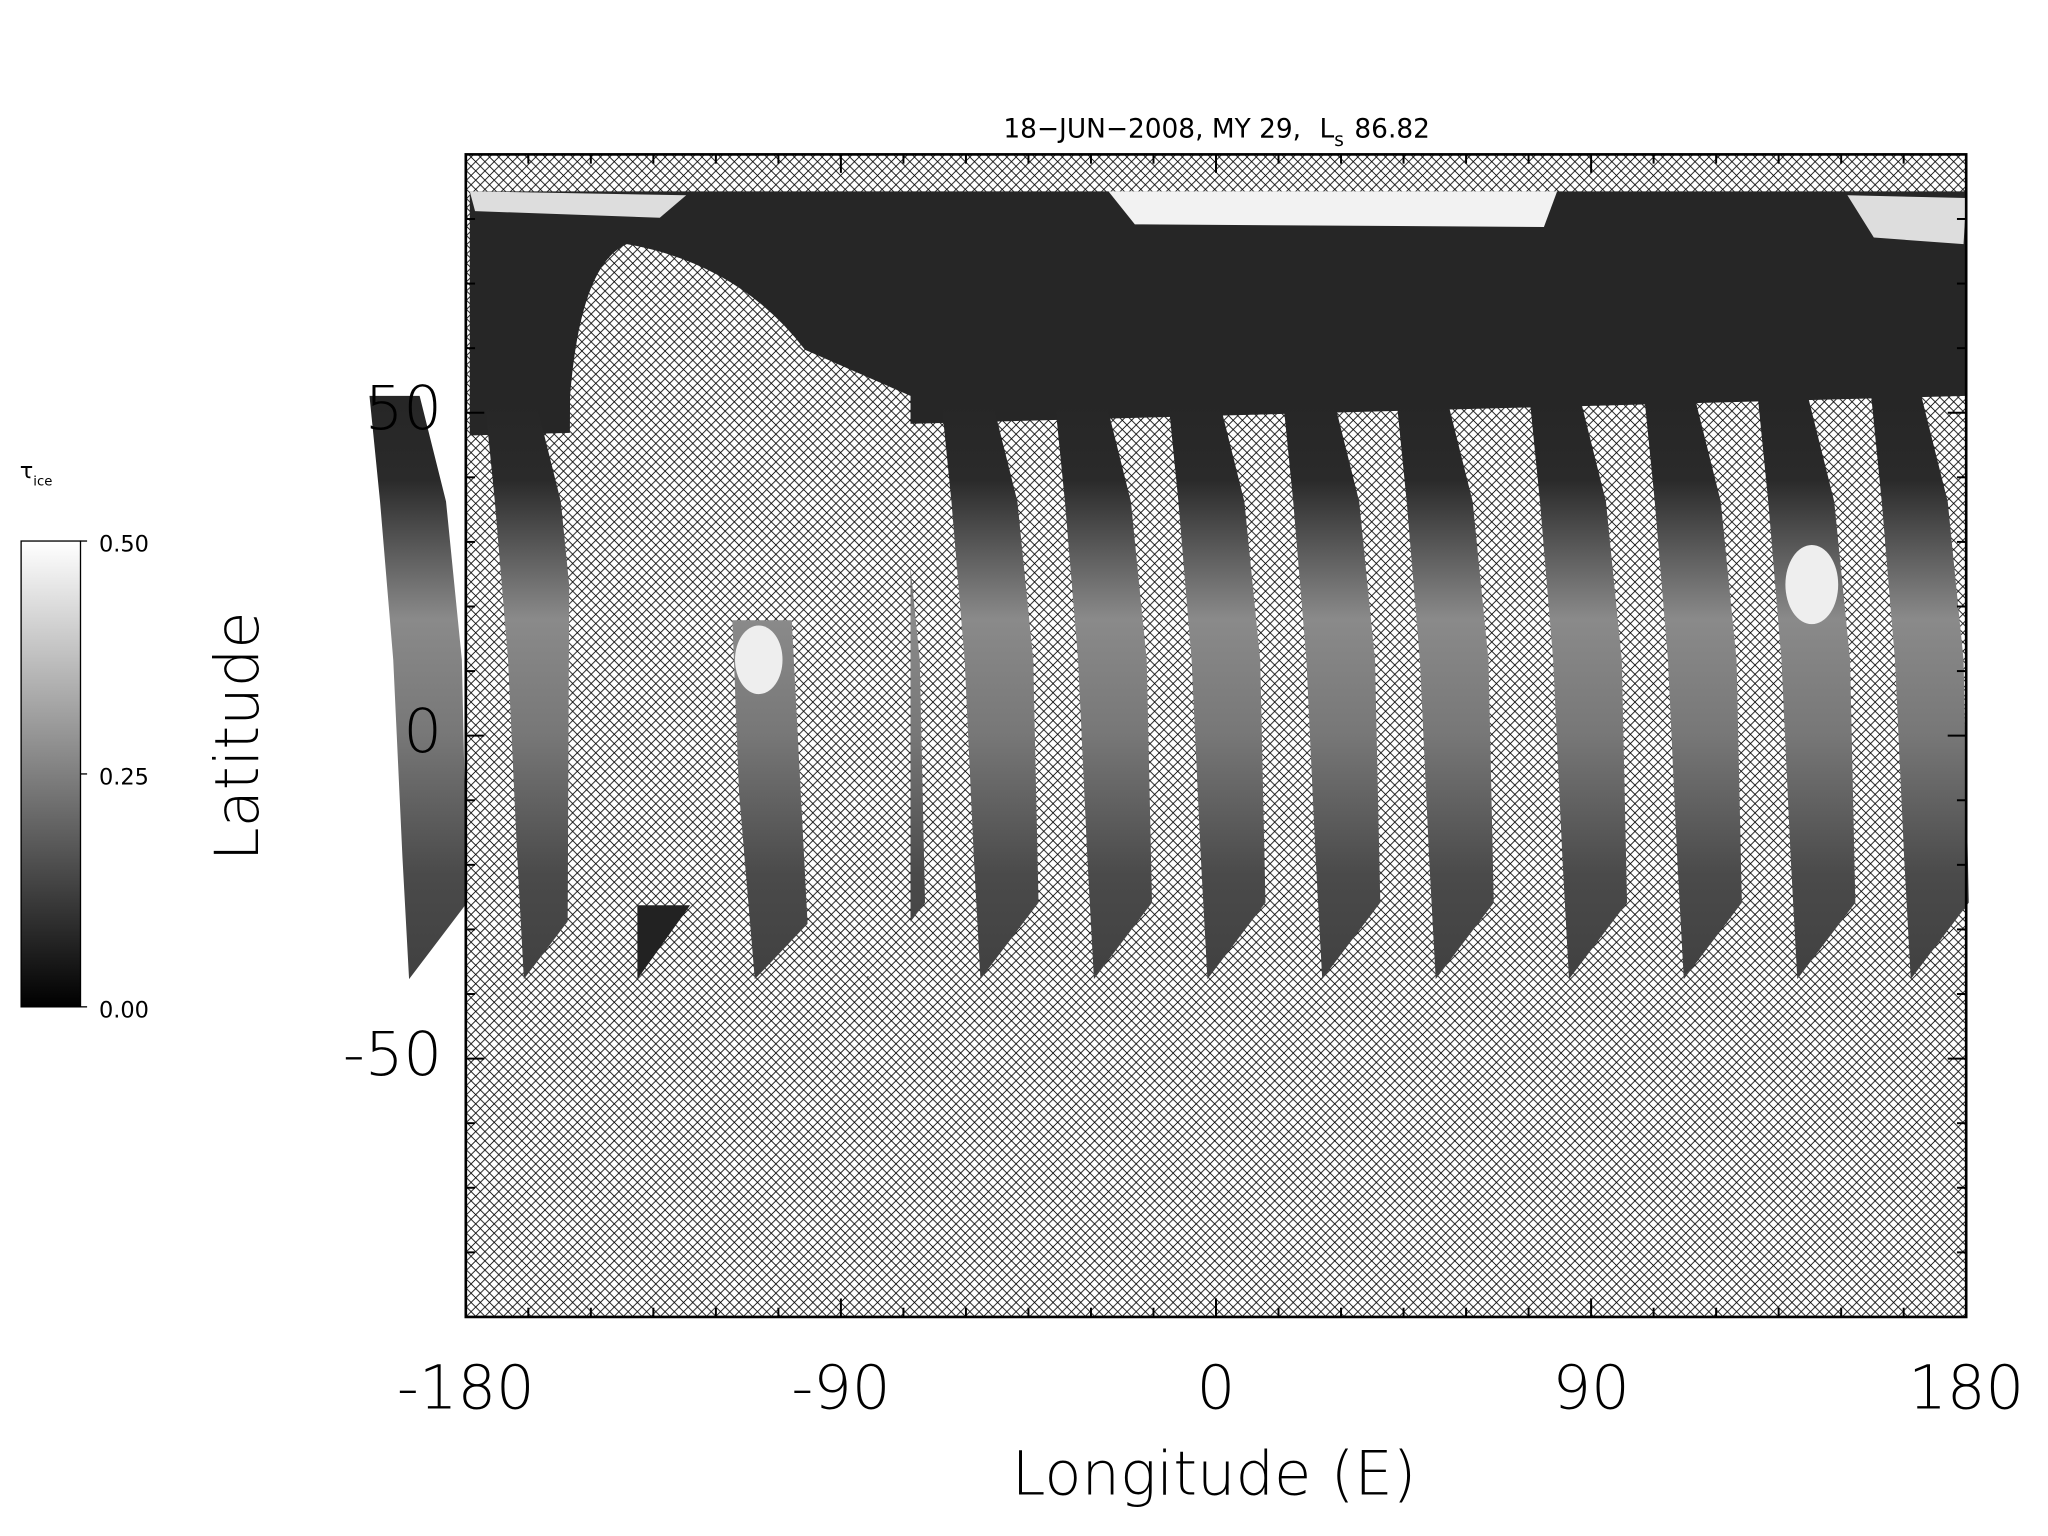  I want to click on x-axis-label: Longitude (E), so click(1214, 1474).